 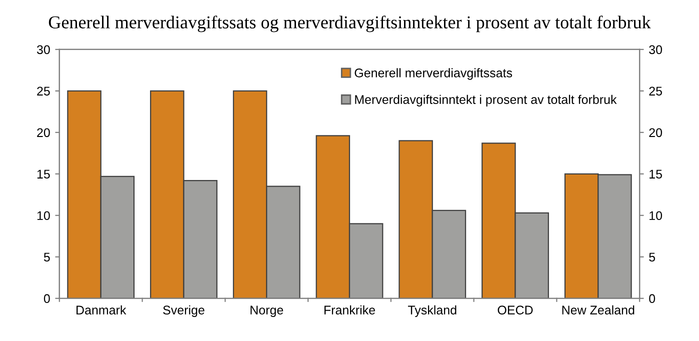 What do you see at coordinates (43, 133) in the screenshot?
I see `y-tick-label: 20` at bounding box center [43, 133].